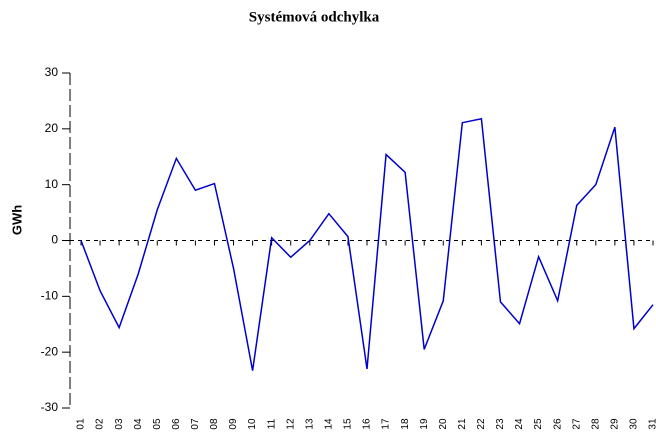 This screenshot has width=656, height=434. I want to click on y-tick-label: 0, so click(54, 240).